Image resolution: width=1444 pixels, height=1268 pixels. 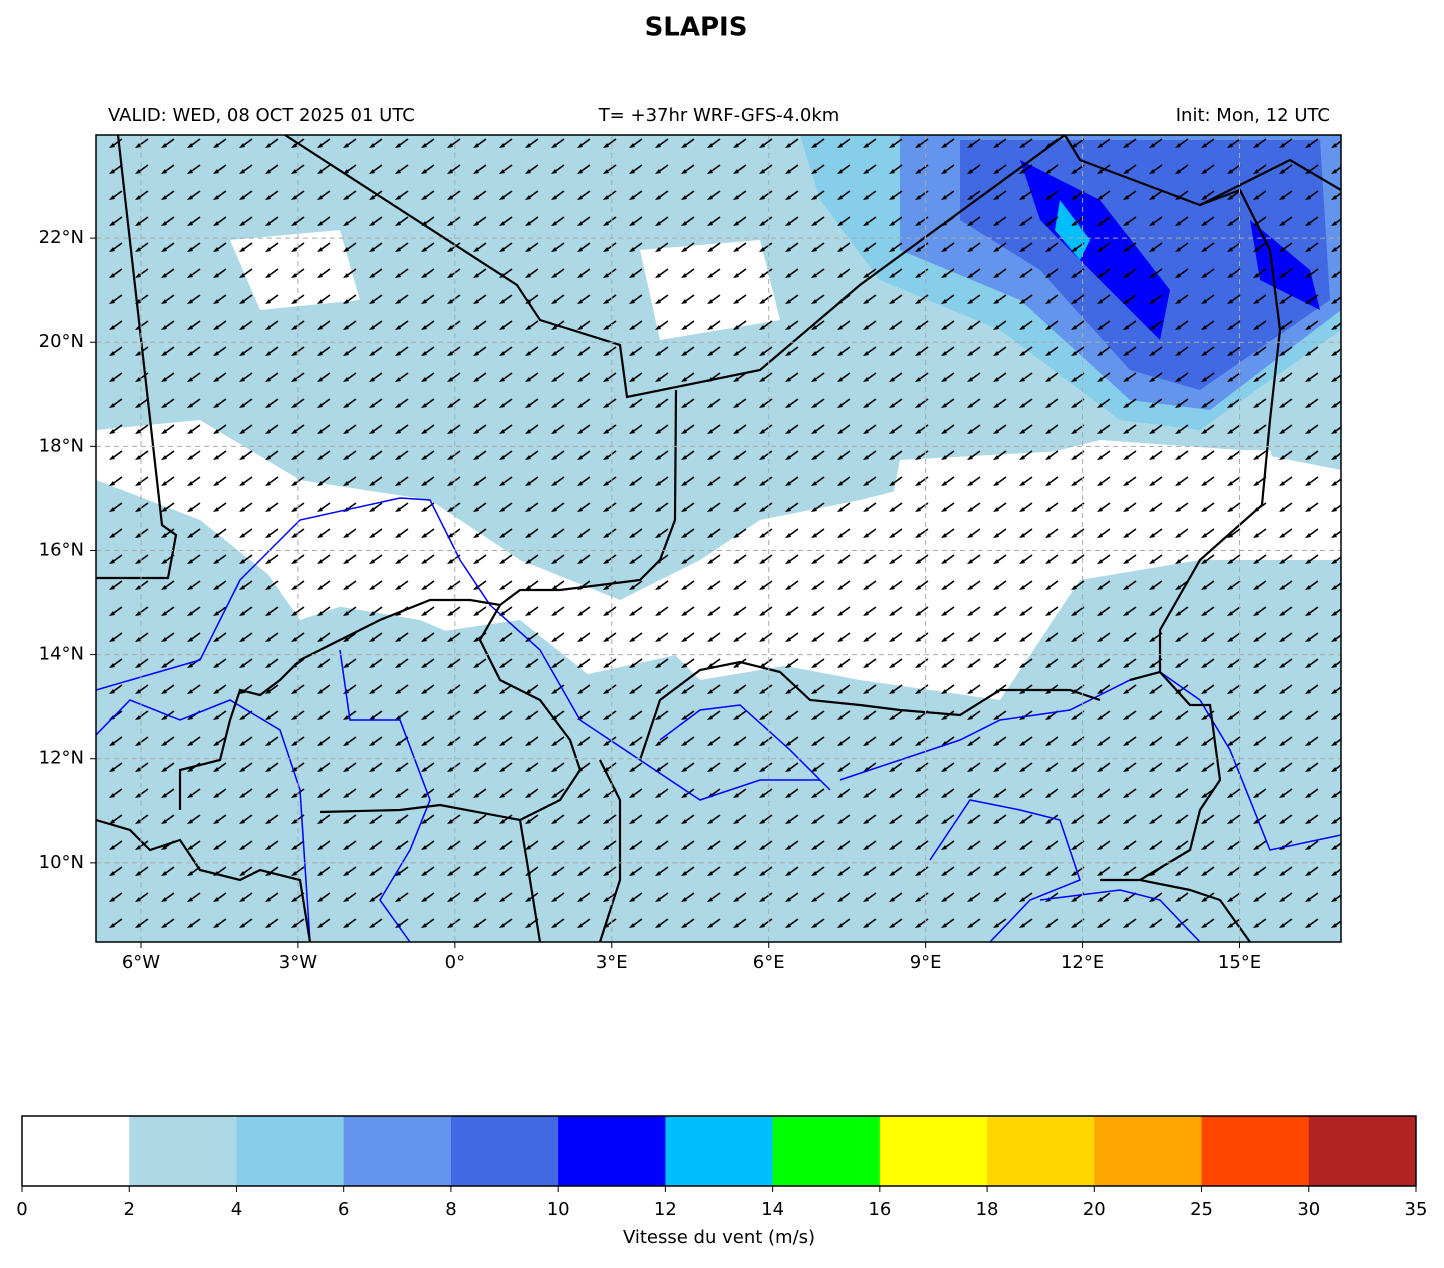 I want to click on colorbar-tick-label: 20, so click(x=1094, y=1209).